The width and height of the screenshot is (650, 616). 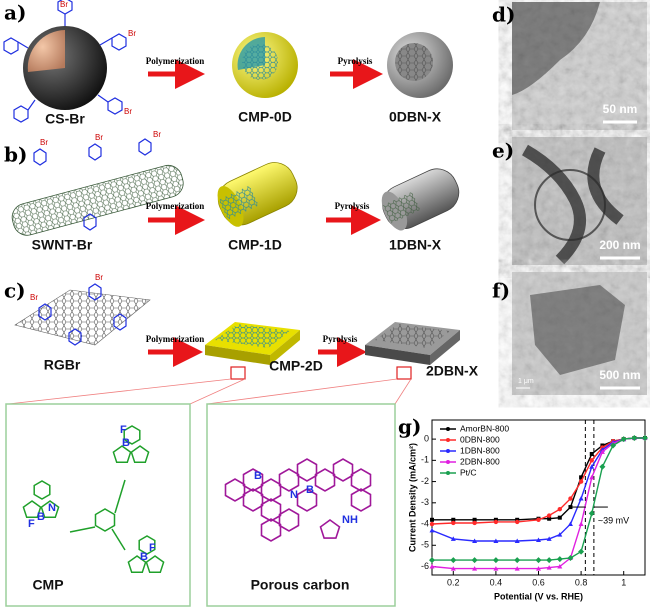 What do you see at coordinates (350, 520) in the screenshot?
I see `atom-label: NH` at bounding box center [350, 520].